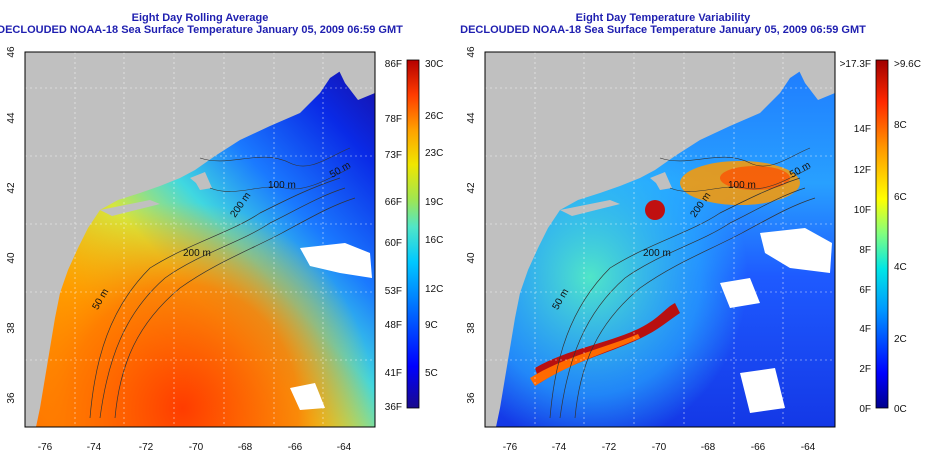 The height and width of the screenshot is (475, 950). What do you see at coordinates (471, 118) in the screenshot?
I see `right-y-tick: 44` at bounding box center [471, 118].